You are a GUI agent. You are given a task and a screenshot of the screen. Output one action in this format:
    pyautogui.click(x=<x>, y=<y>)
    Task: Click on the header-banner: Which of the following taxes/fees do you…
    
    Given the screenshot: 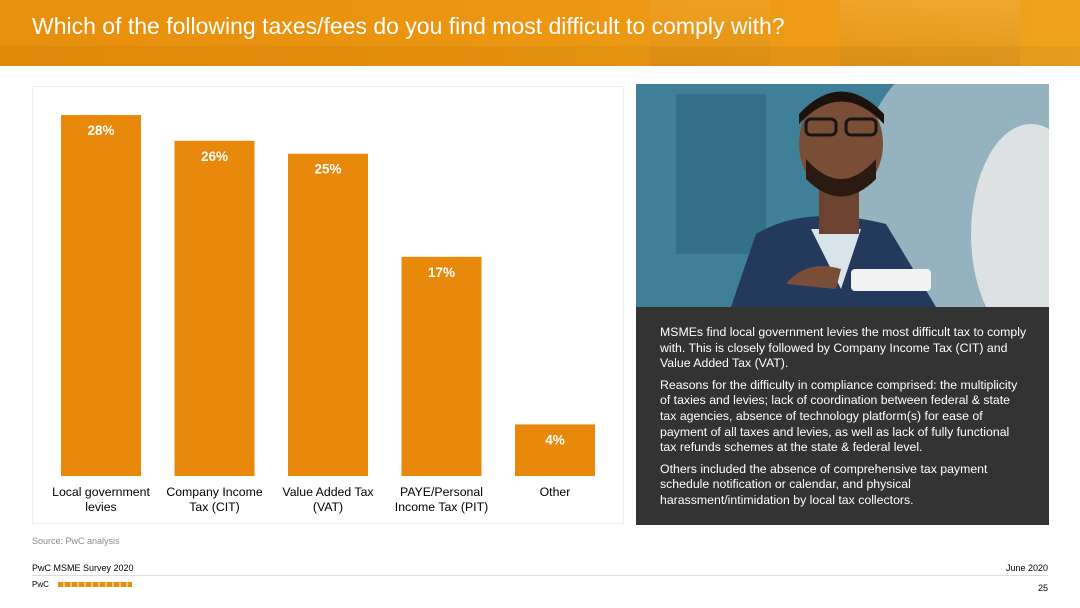 What is the action you would take?
    pyautogui.click(x=540, y=33)
    